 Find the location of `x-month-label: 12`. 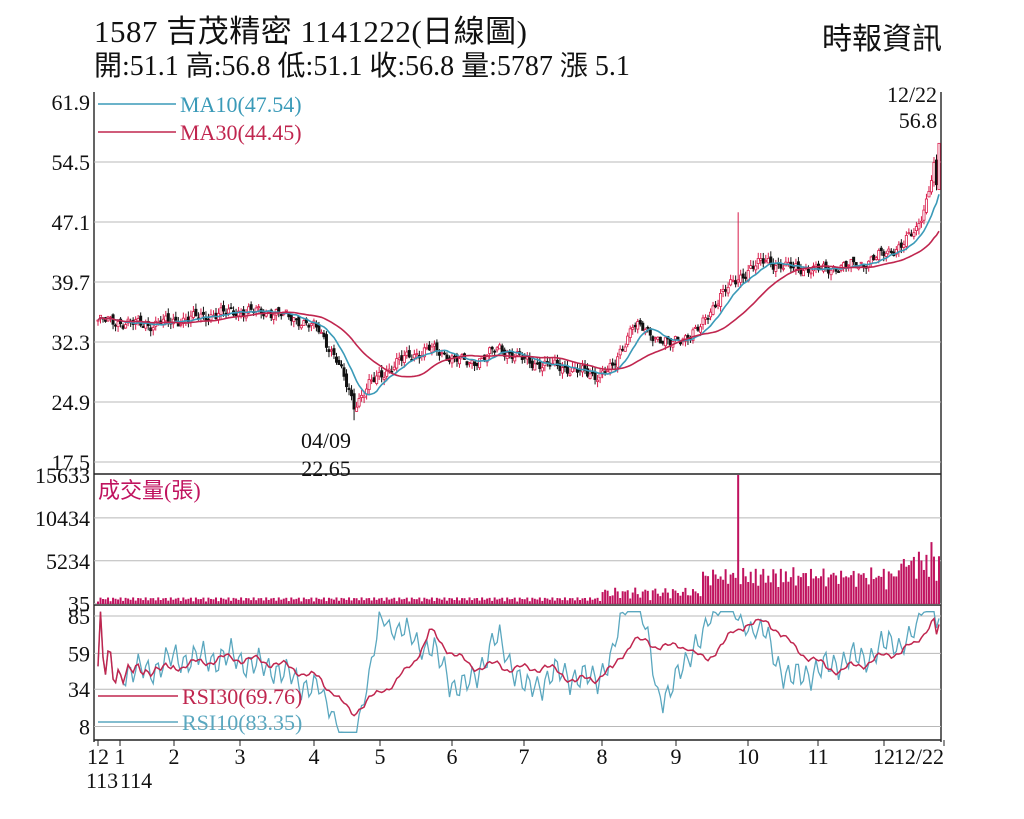

x-month-label: 12 is located at coordinates (98, 756).